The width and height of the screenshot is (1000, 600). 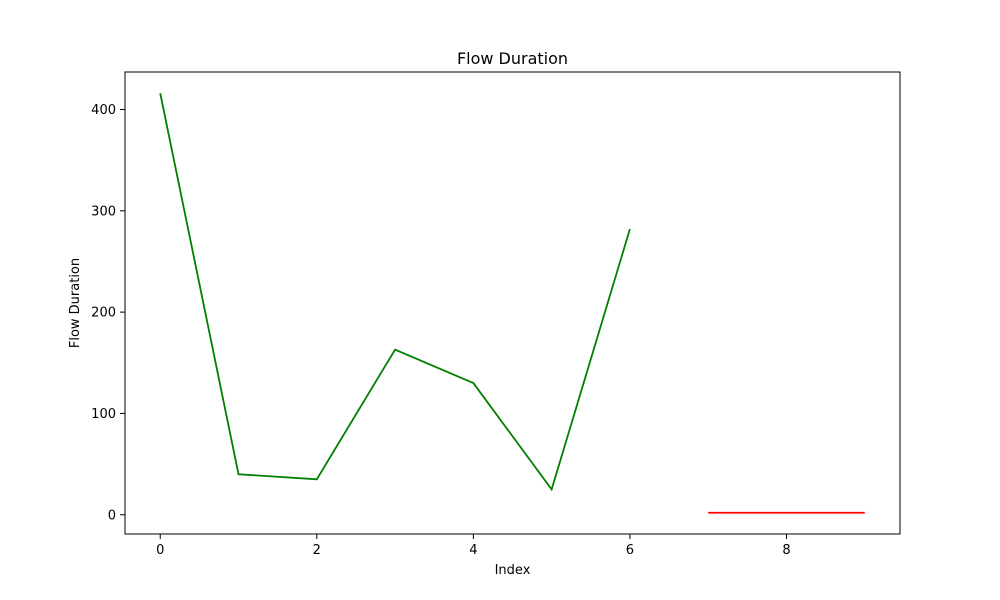 What do you see at coordinates (103, 211) in the screenshot?
I see `y-tick-label: 300` at bounding box center [103, 211].